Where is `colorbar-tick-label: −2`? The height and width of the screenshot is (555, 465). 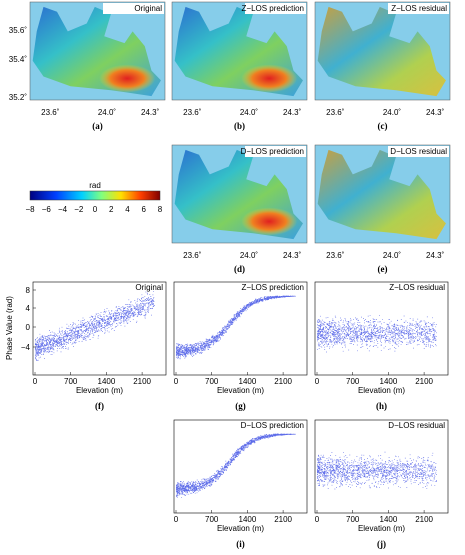 colorbar-tick-label: −2 is located at coordinates (79, 209).